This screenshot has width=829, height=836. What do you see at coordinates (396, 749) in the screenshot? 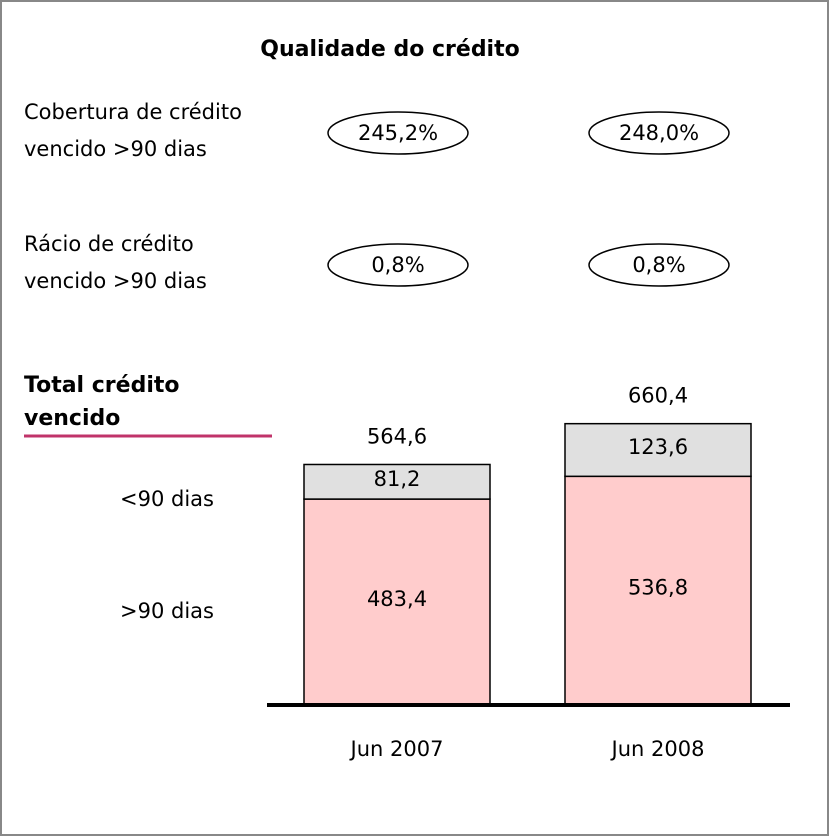
I see `x-tick-label: Jun 2007` at bounding box center [396, 749].